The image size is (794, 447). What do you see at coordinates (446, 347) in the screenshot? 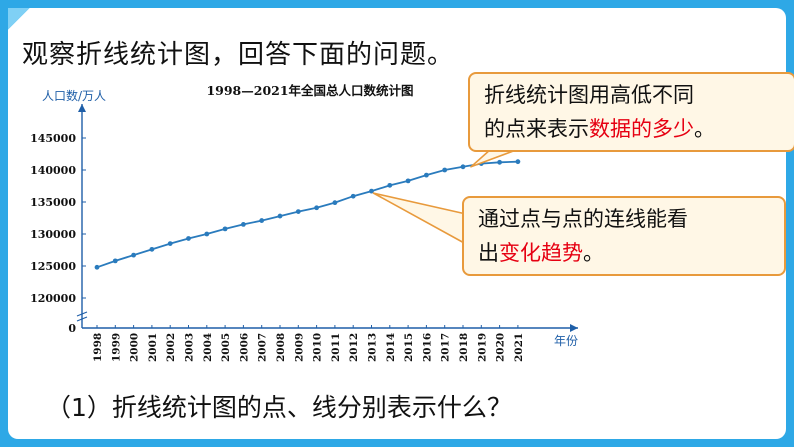
I see `x-tick-label: 2017` at bounding box center [446, 347].